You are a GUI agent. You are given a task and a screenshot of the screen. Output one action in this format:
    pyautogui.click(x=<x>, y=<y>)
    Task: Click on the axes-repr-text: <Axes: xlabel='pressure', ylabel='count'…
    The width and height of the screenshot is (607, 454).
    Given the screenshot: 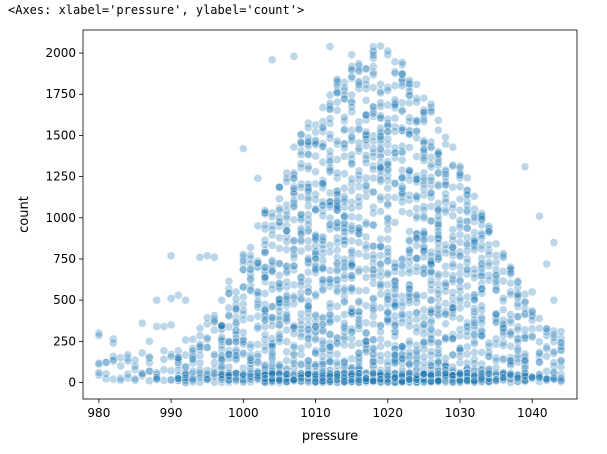 What is the action you would take?
    pyautogui.click(x=156, y=10)
    